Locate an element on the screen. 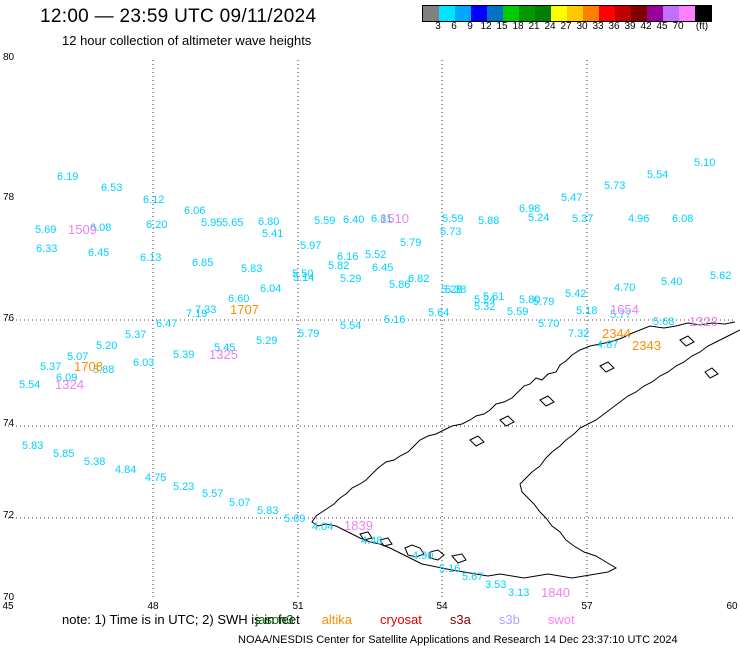 Image resolution: width=740 pixels, height=650 pixels. color-legend-label: (ft) is located at coordinates (702, 26).